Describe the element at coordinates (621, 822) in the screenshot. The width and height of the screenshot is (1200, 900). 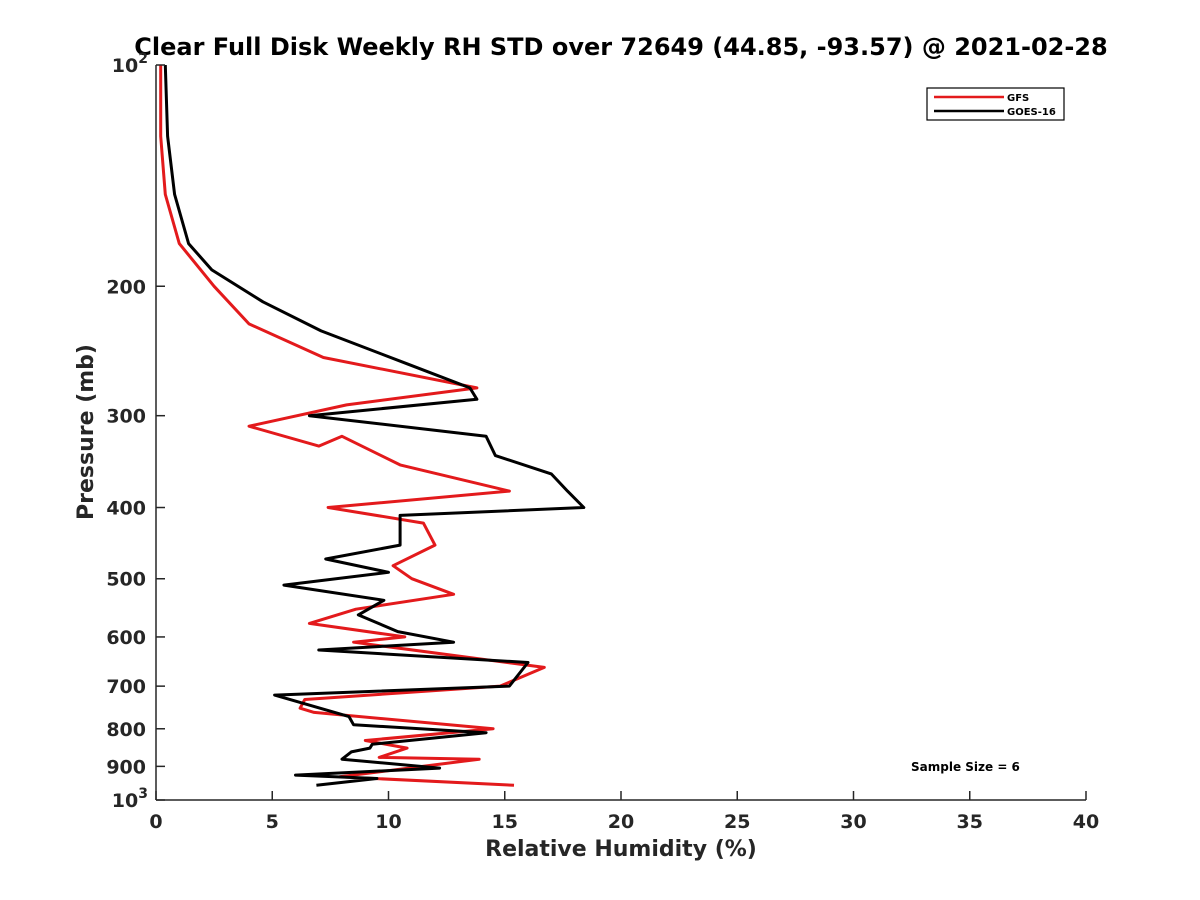
I see `x-tick-label: 20` at that location.